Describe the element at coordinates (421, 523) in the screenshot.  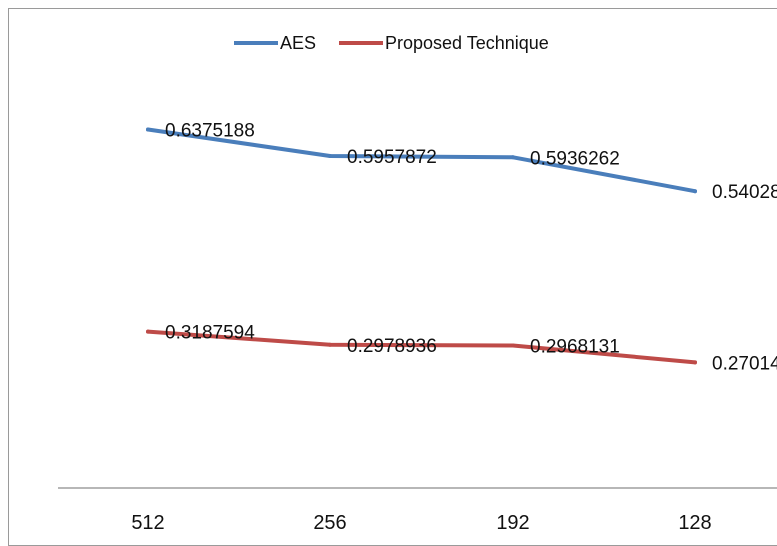
I see `x-axis-ticks: 512 256 192 128` at that location.